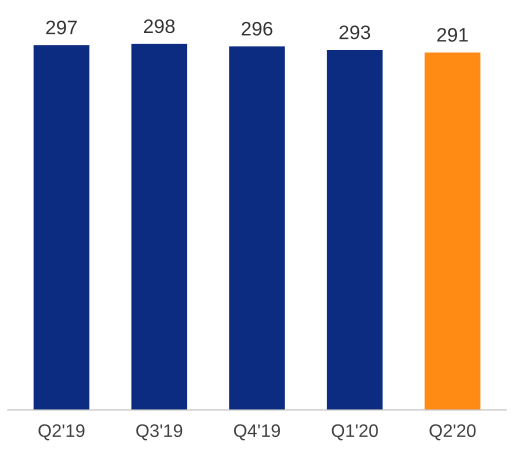 This screenshot has height=457, width=514. I want to click on x-tick-label: Q2'19, so click(61, 432).